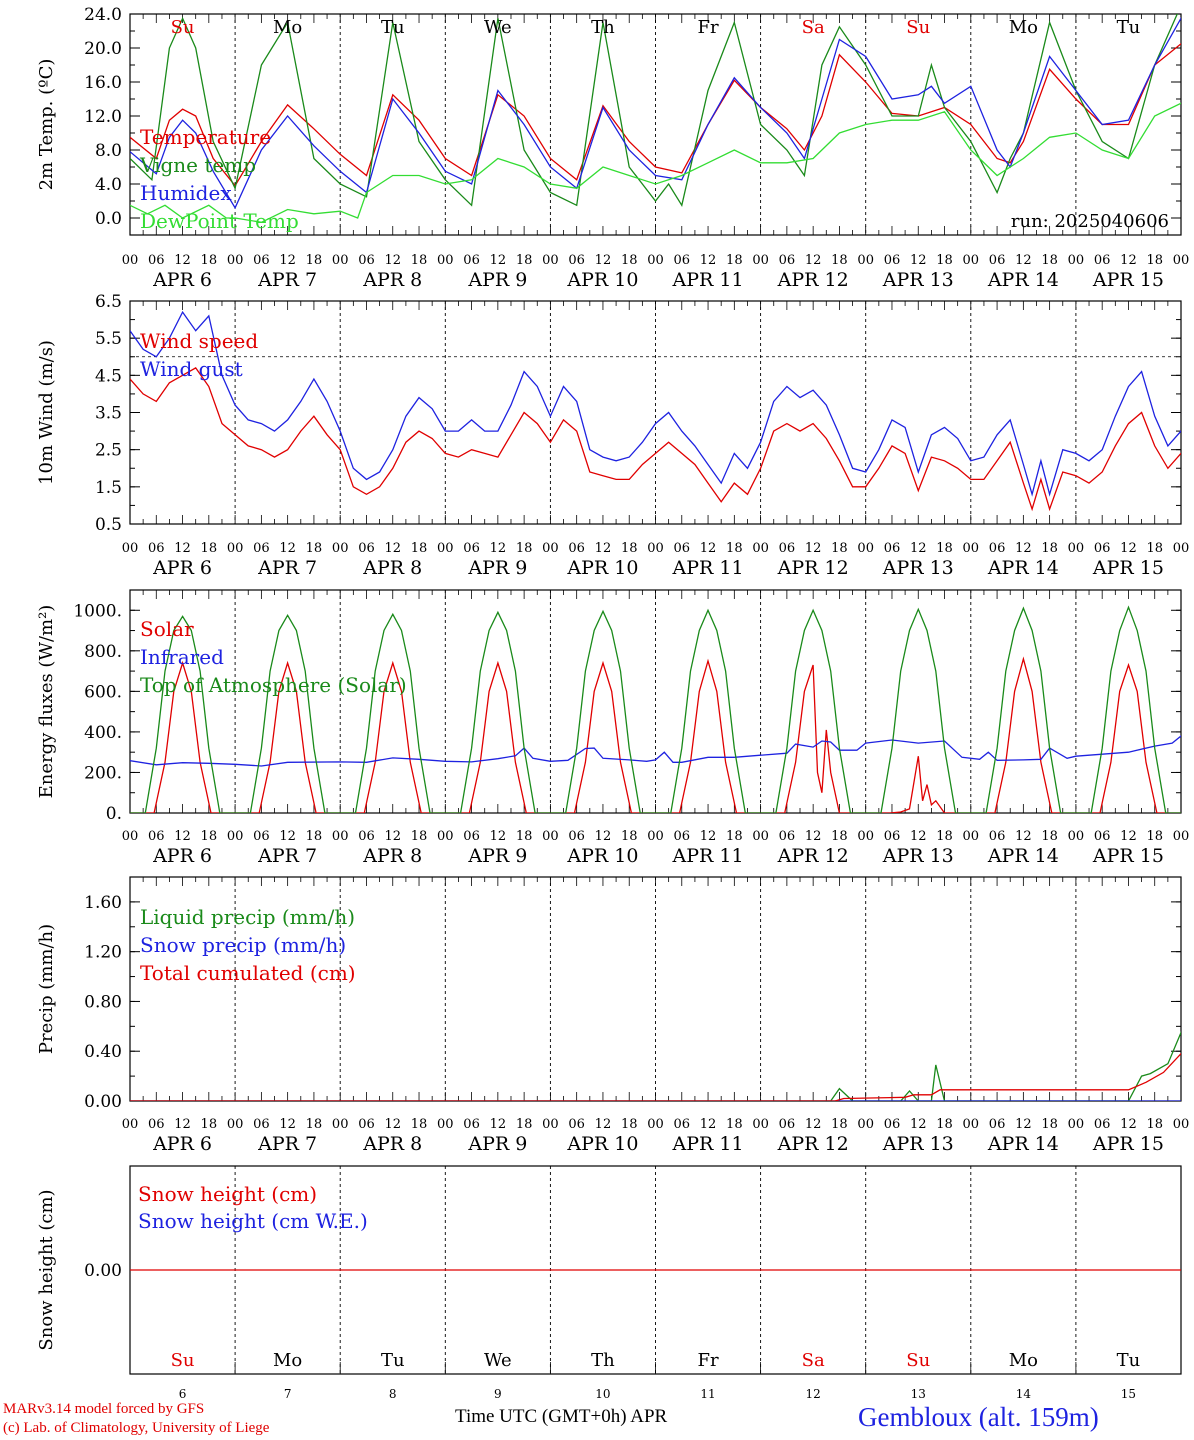 This screenshot has height=1440, width=1194. Describe the element at coordinates (655, 162) in the screenshot. I see `series-line-dewpoint-temp` at that location.